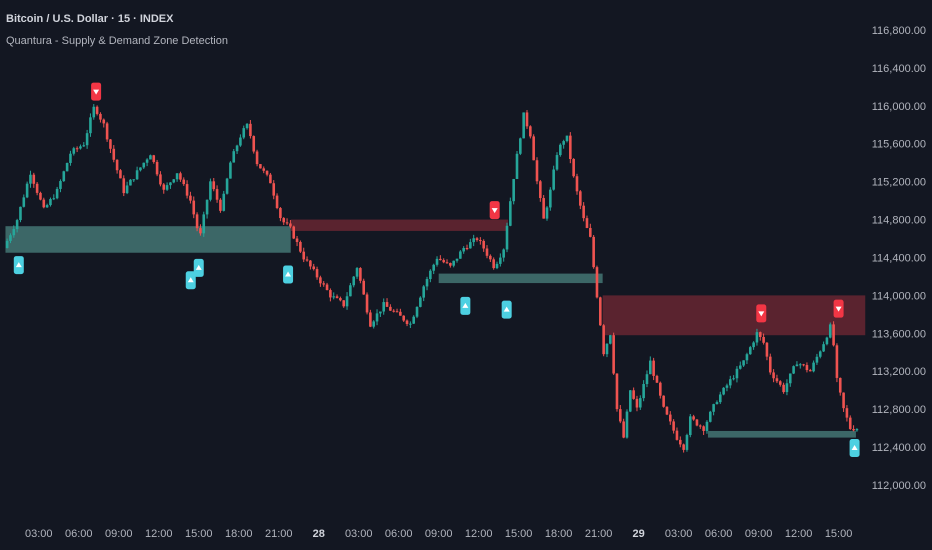 The width and height of the screenshot is (932, 550). What do you see at coordinates (239, 534) in the screenshot?
I see `x-tick-label: 18:00` at bounding box center [239, 534].